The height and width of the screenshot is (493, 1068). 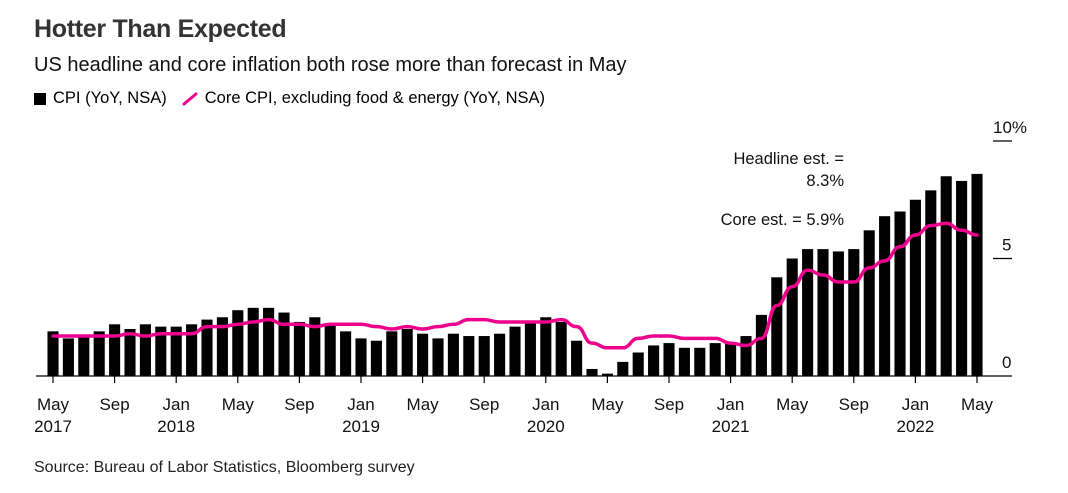 What do you see at coordinates (1006, 362) in the screenshot?
I see `y-tick-label: 0` at bounding box center [1006, 362].